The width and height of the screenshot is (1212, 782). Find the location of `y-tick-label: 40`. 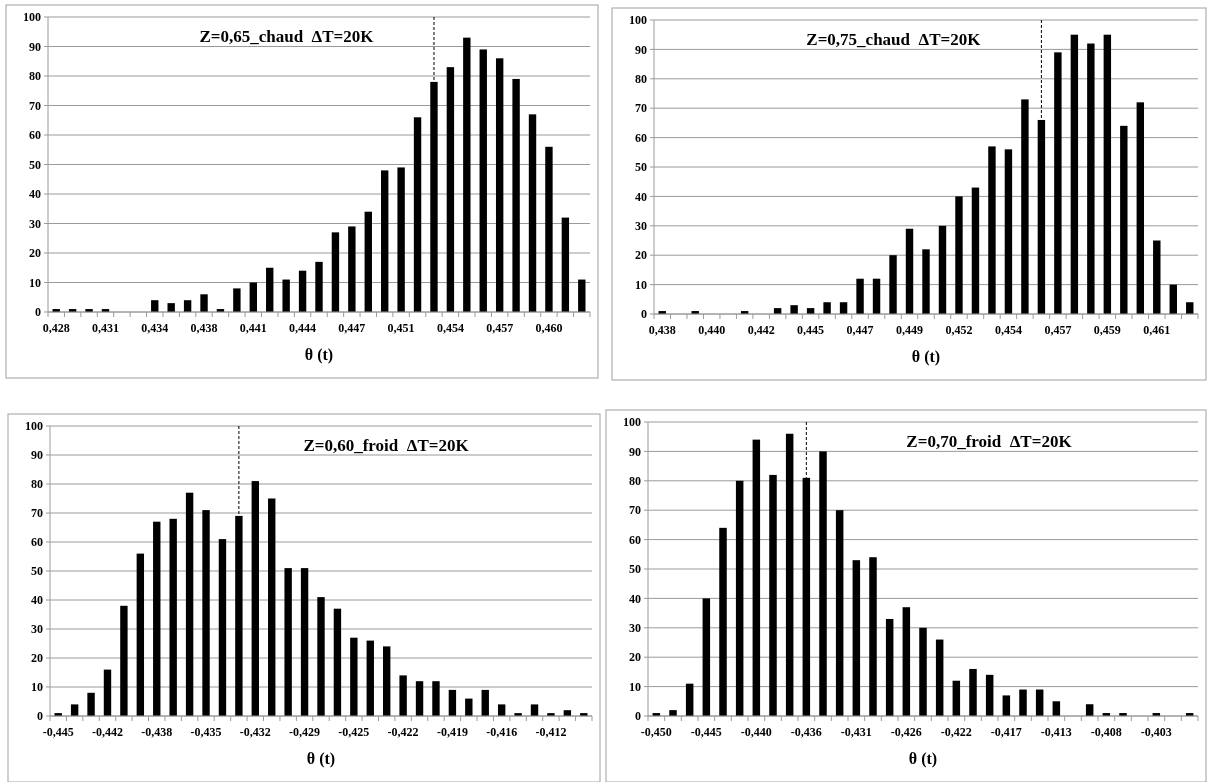

y-tick-label: 40 is located at coordinates (635, 598).